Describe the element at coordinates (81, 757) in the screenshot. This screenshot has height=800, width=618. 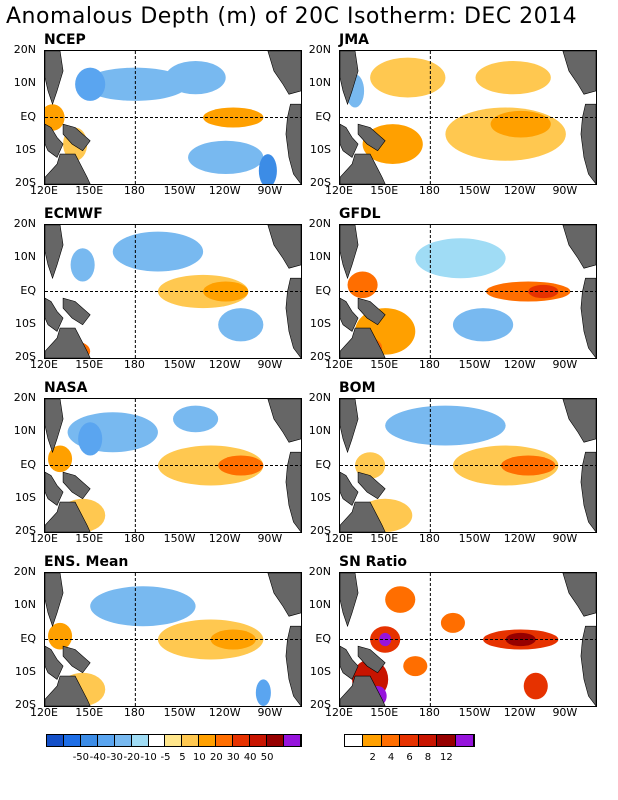
I see `colorbar-label: -50` at that location.